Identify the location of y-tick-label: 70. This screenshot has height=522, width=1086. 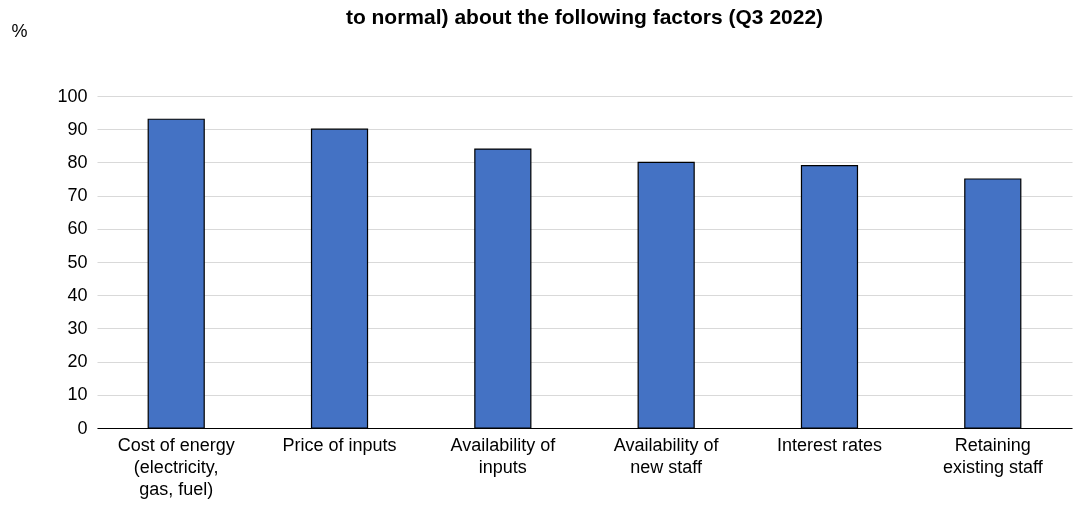
(77, 195).